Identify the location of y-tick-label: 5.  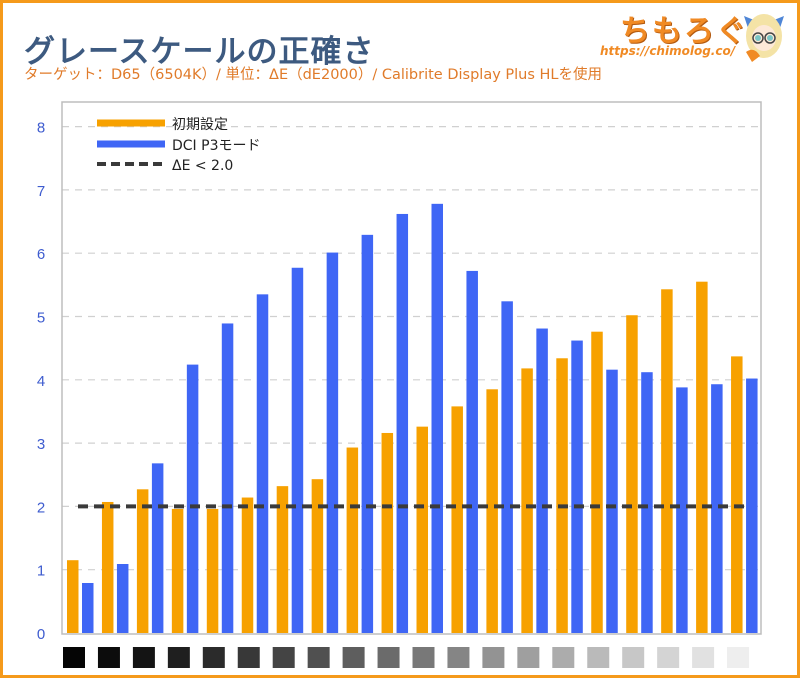
(41, 318).